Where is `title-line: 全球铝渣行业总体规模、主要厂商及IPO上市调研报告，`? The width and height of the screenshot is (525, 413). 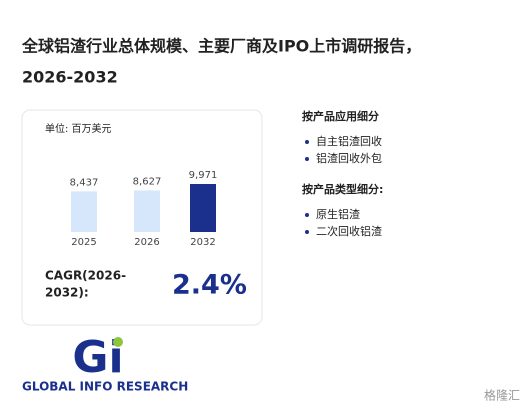
title-line: 全球铝渣行业总体规模、主要厂商及IPO上市调研报告， is located at coordinates (221, 46).